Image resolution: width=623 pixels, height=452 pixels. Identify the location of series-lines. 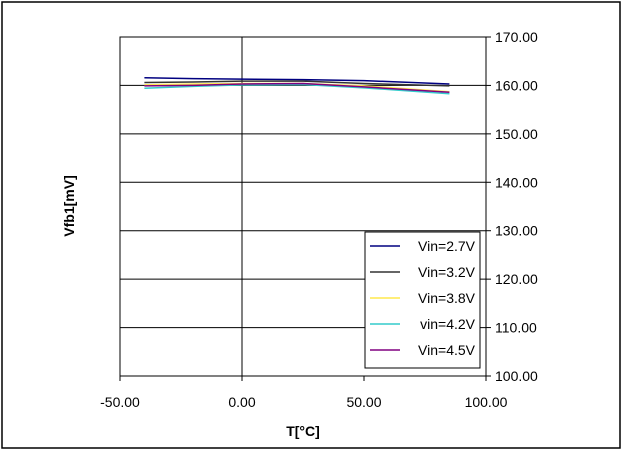
(297, 85).